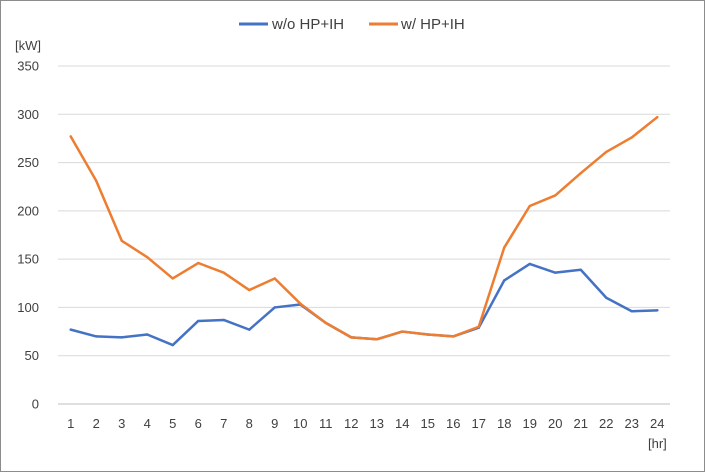 Image resolution: width=705 pixels, height=473 pixels. Describe the element at coordinates (28, 162) in the screenshot. I see `y-tick-label-250: 250` at that location.